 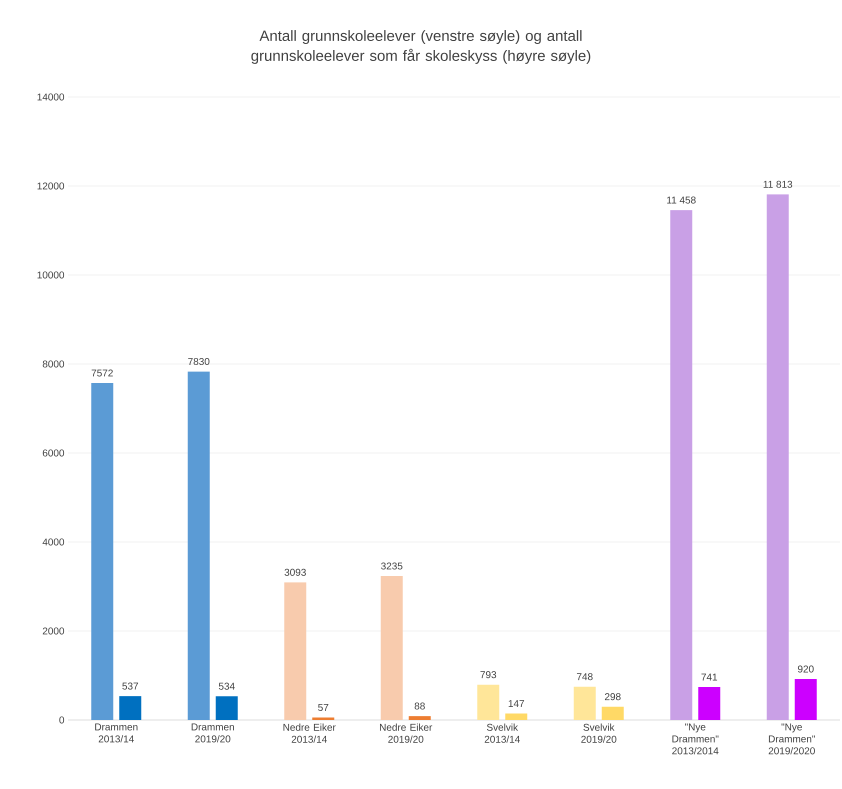 I want to click on x-tick-label: "Nye Drammen" 2013/2014, so click(x=695, y=739).